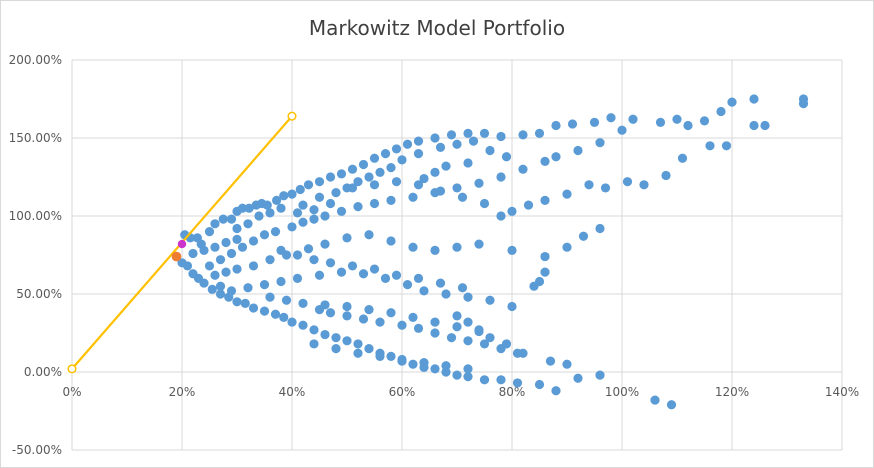 The height and width of the screenshot is (468, 874). What do you see at coordinates (512, 392) in the screenshot?
I see `x-tick-label: 80%` at bounding box center [512, 392].